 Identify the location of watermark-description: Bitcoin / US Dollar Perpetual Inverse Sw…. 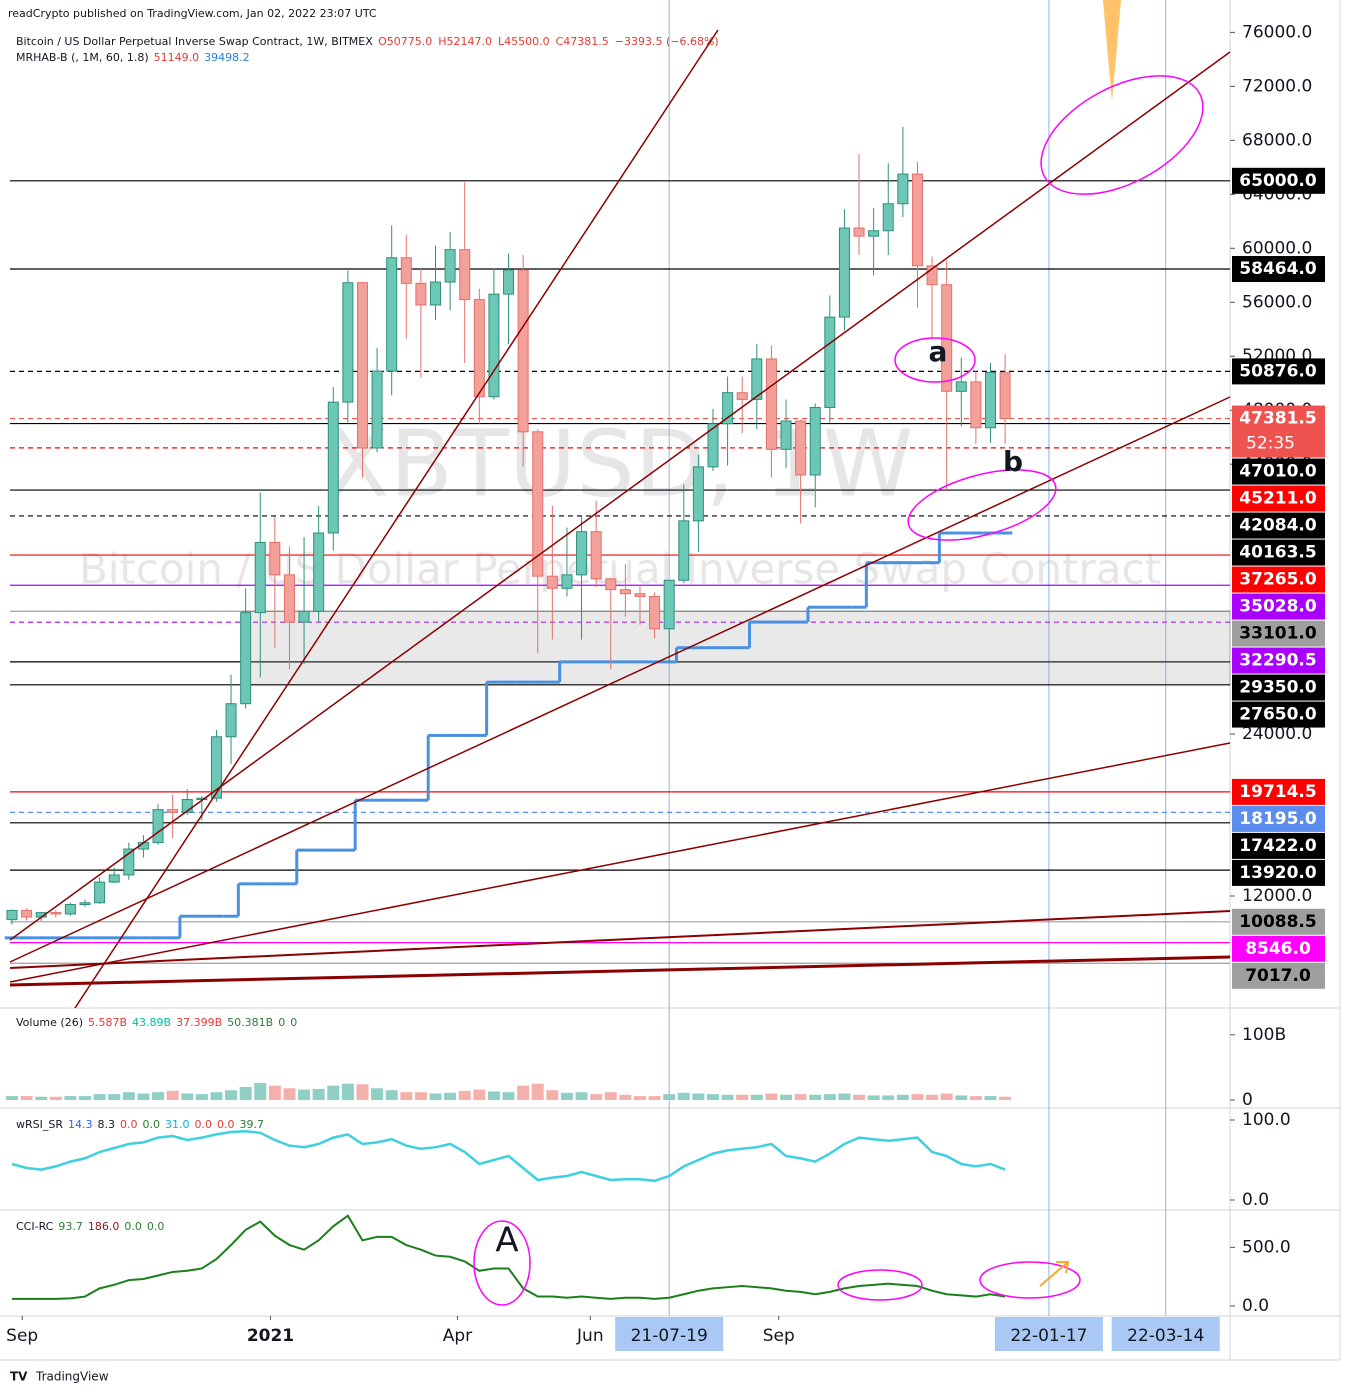
(620, 569).